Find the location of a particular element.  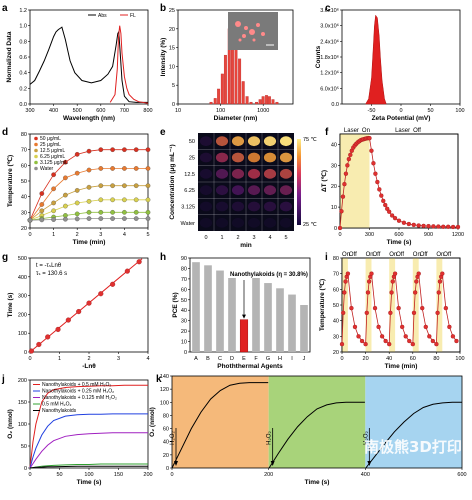

y-tick-label: 1.2x10⁶ is located at coordinates (329, 73).